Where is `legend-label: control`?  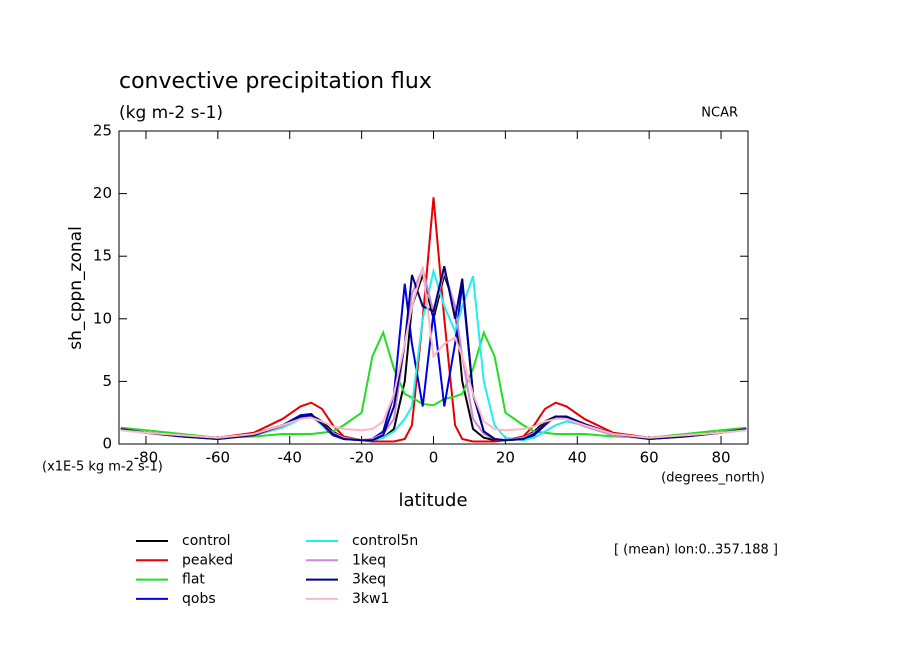 legend-label: control is located at coordinates (206, 541).